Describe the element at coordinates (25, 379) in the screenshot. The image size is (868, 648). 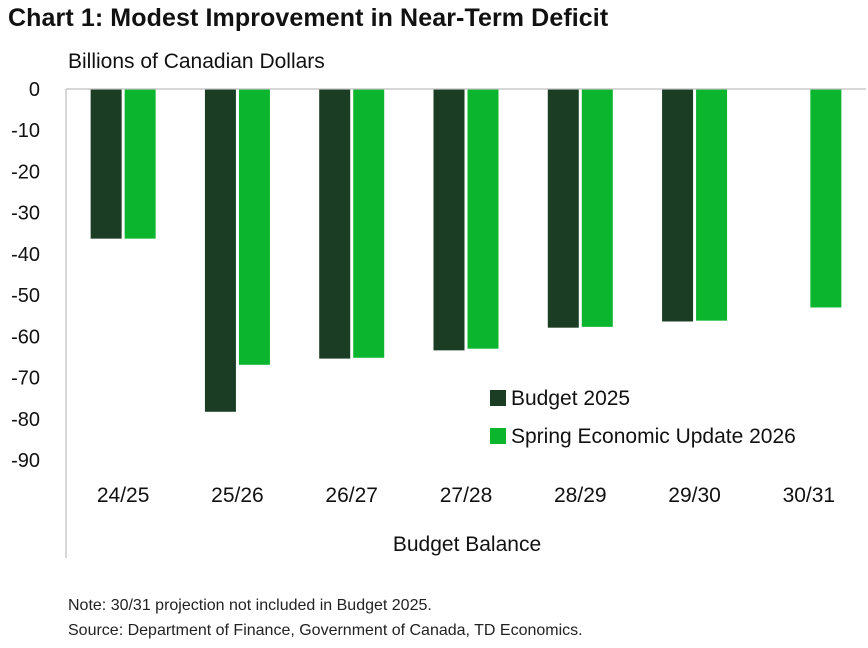
I see `y-tick-label: -70` at that location.